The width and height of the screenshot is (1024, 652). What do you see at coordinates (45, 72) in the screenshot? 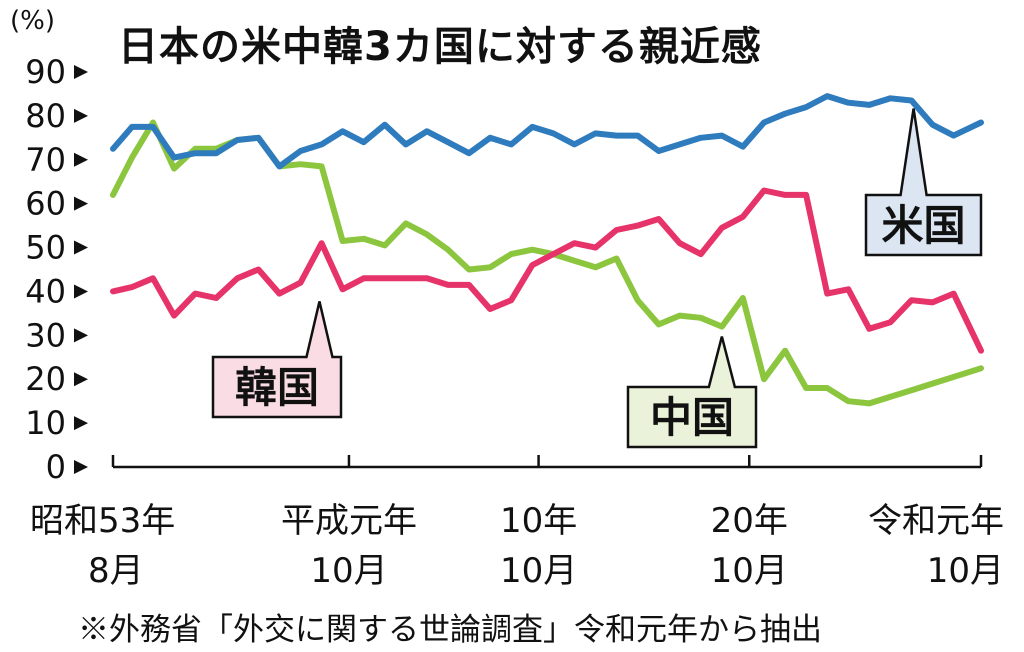
I see `y-tick-label: 90` at bounding box center [45, 72].